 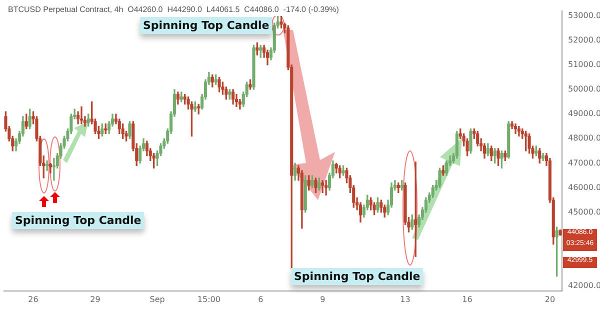 What do you see at coordinates (405, 299) in the screenshot?
I see `x-tick-label: 13` at bounding box center [405, 299].